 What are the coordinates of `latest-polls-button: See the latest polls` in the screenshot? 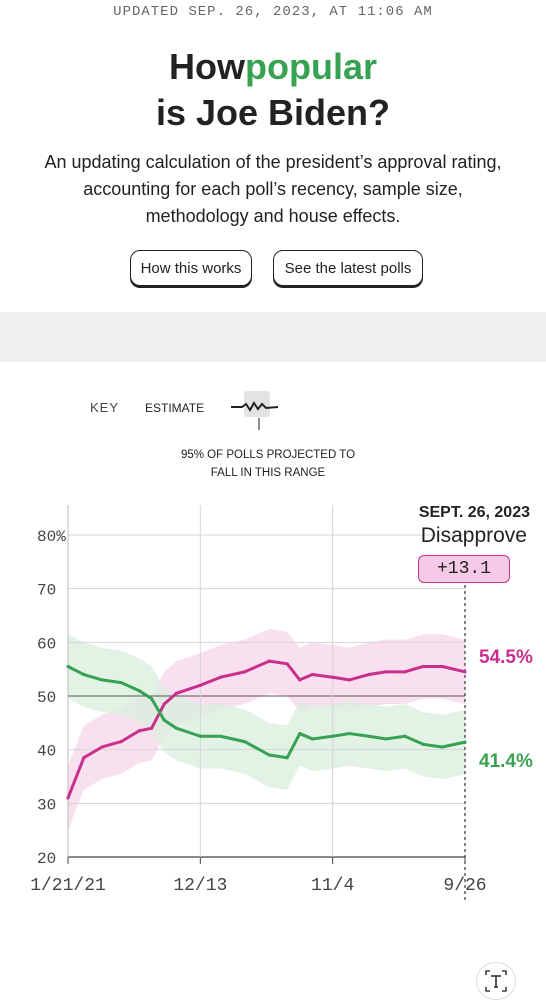 It's located at (348, 268).